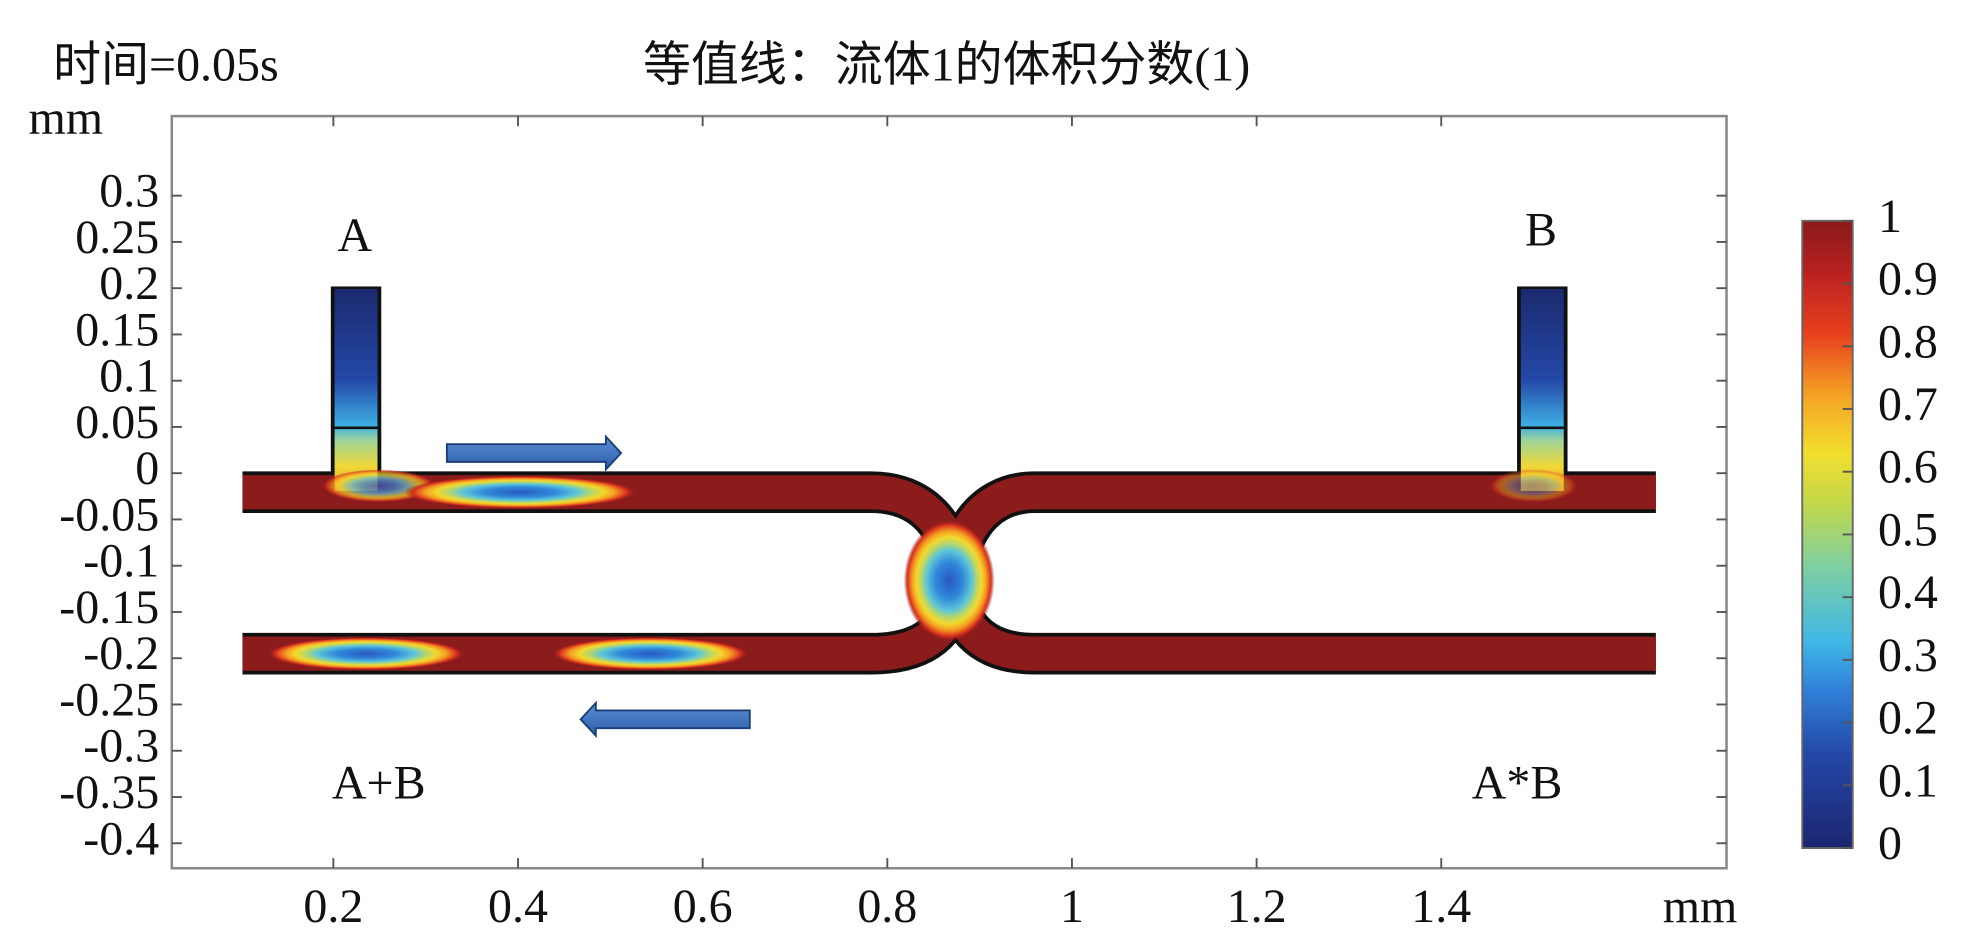 The image size is (1969, 949). What do you see at coordinates (109, 792) in the screenshot?
I see `y-tick-label: -0.35` at bounding box center [109, 792].